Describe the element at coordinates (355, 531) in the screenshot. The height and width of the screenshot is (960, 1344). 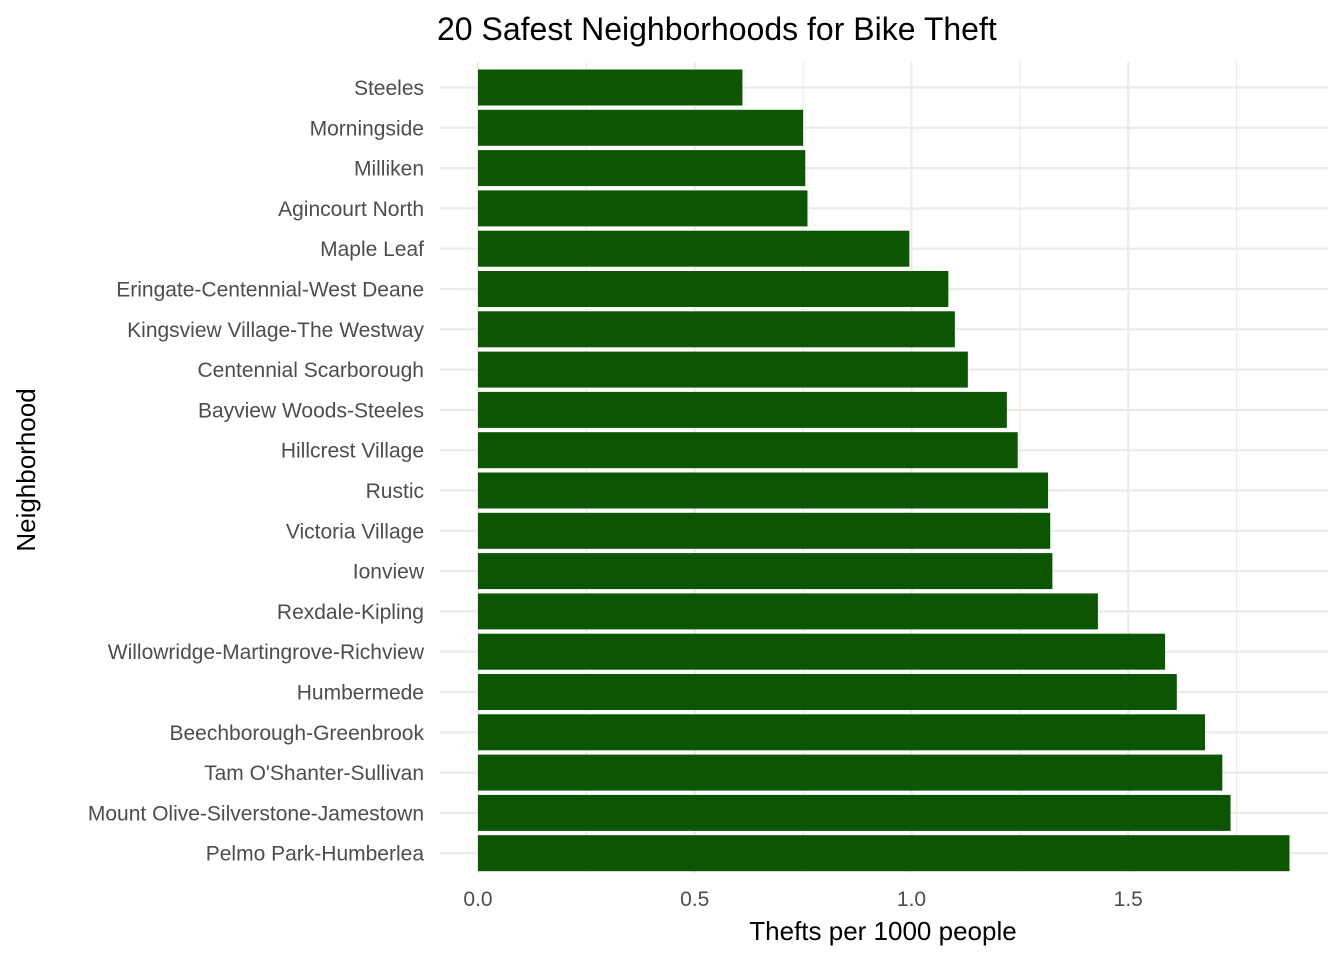
I see `y-tick-label: Victoria Village` at that location.